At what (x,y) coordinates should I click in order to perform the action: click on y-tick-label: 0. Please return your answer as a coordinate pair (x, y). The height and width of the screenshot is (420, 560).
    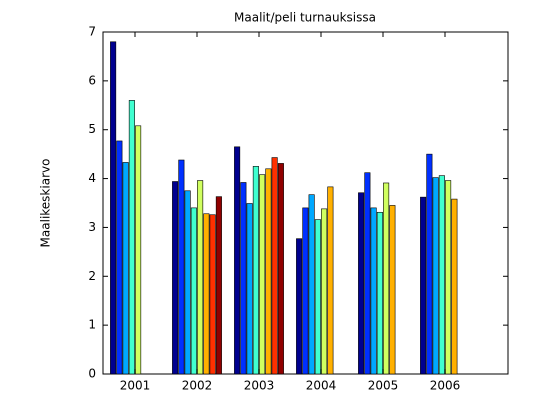
    Looking at the image, I should click on (92, 374).